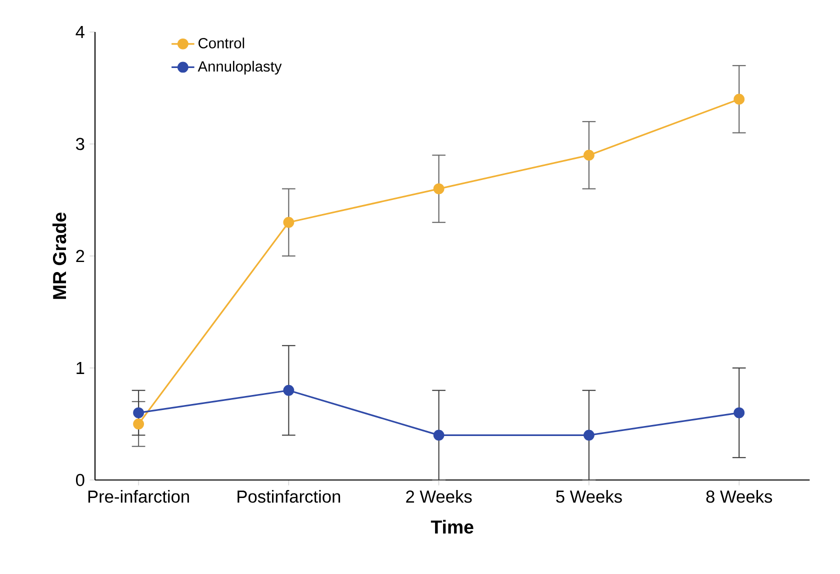 The image size is (840, 574). What do you see at coordinates (739, 496) in the screenshot?
I see `x-tick-label: 8 Weeks` at bounding box center [739, 496].